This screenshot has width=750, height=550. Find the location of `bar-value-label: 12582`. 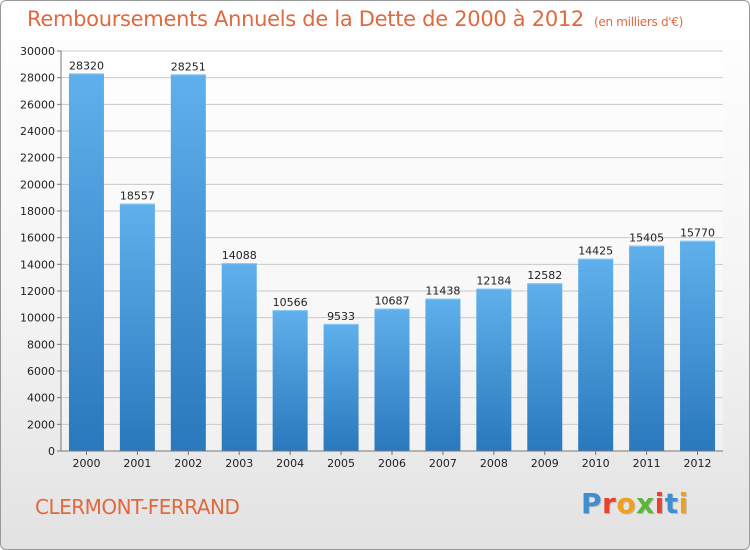

bar-value-label: 12582 is located at coordinates (544, 275).